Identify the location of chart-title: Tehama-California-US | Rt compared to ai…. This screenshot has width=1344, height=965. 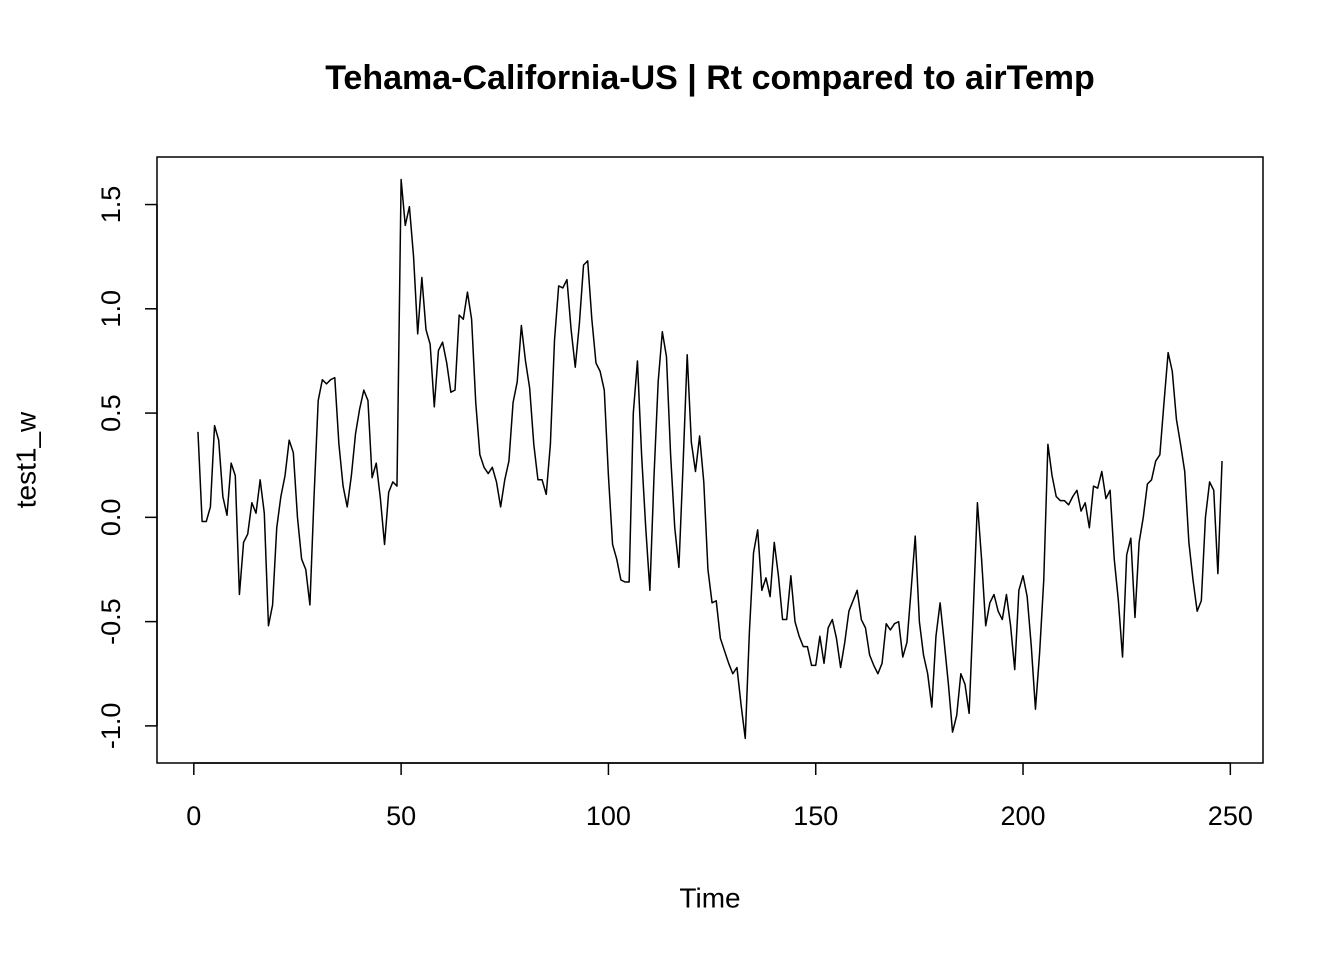
(710, 78).